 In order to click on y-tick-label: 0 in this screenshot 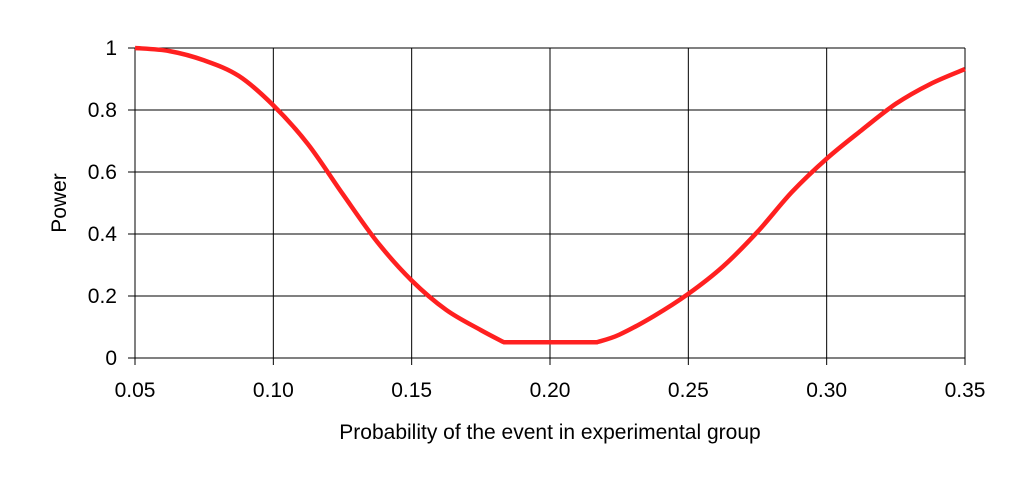, I will do `click(111, 358)`.